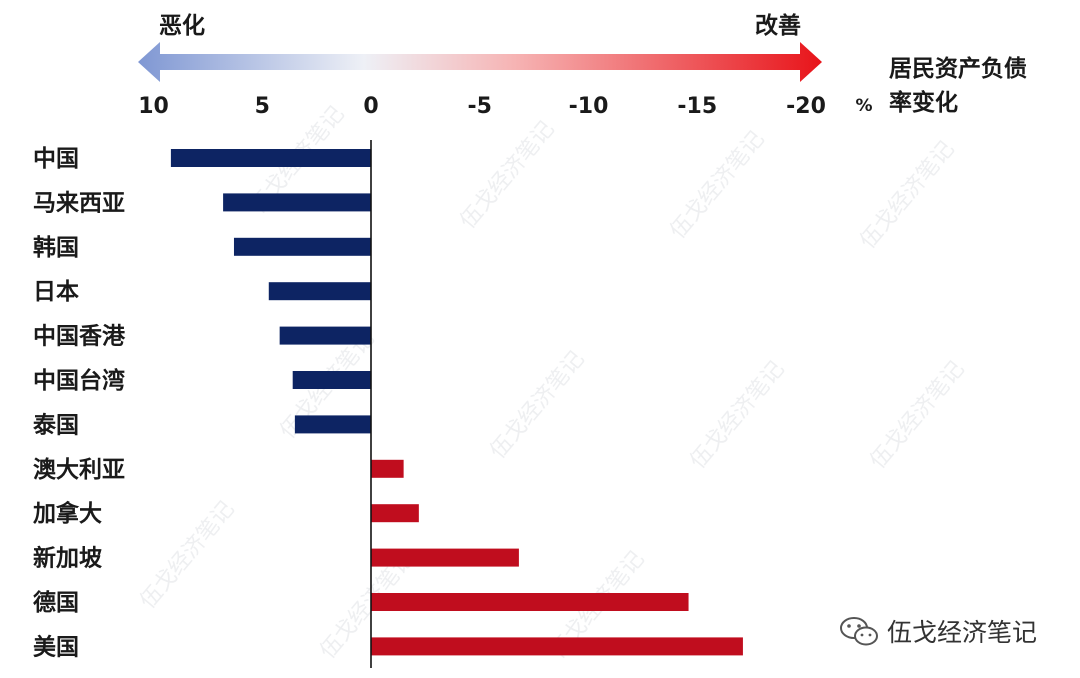 This screenshot has width=1080, height=678. Describe the element at coordinates (589, 106) in the screenshot. I see `x-tick-label-4: -10` at that location.